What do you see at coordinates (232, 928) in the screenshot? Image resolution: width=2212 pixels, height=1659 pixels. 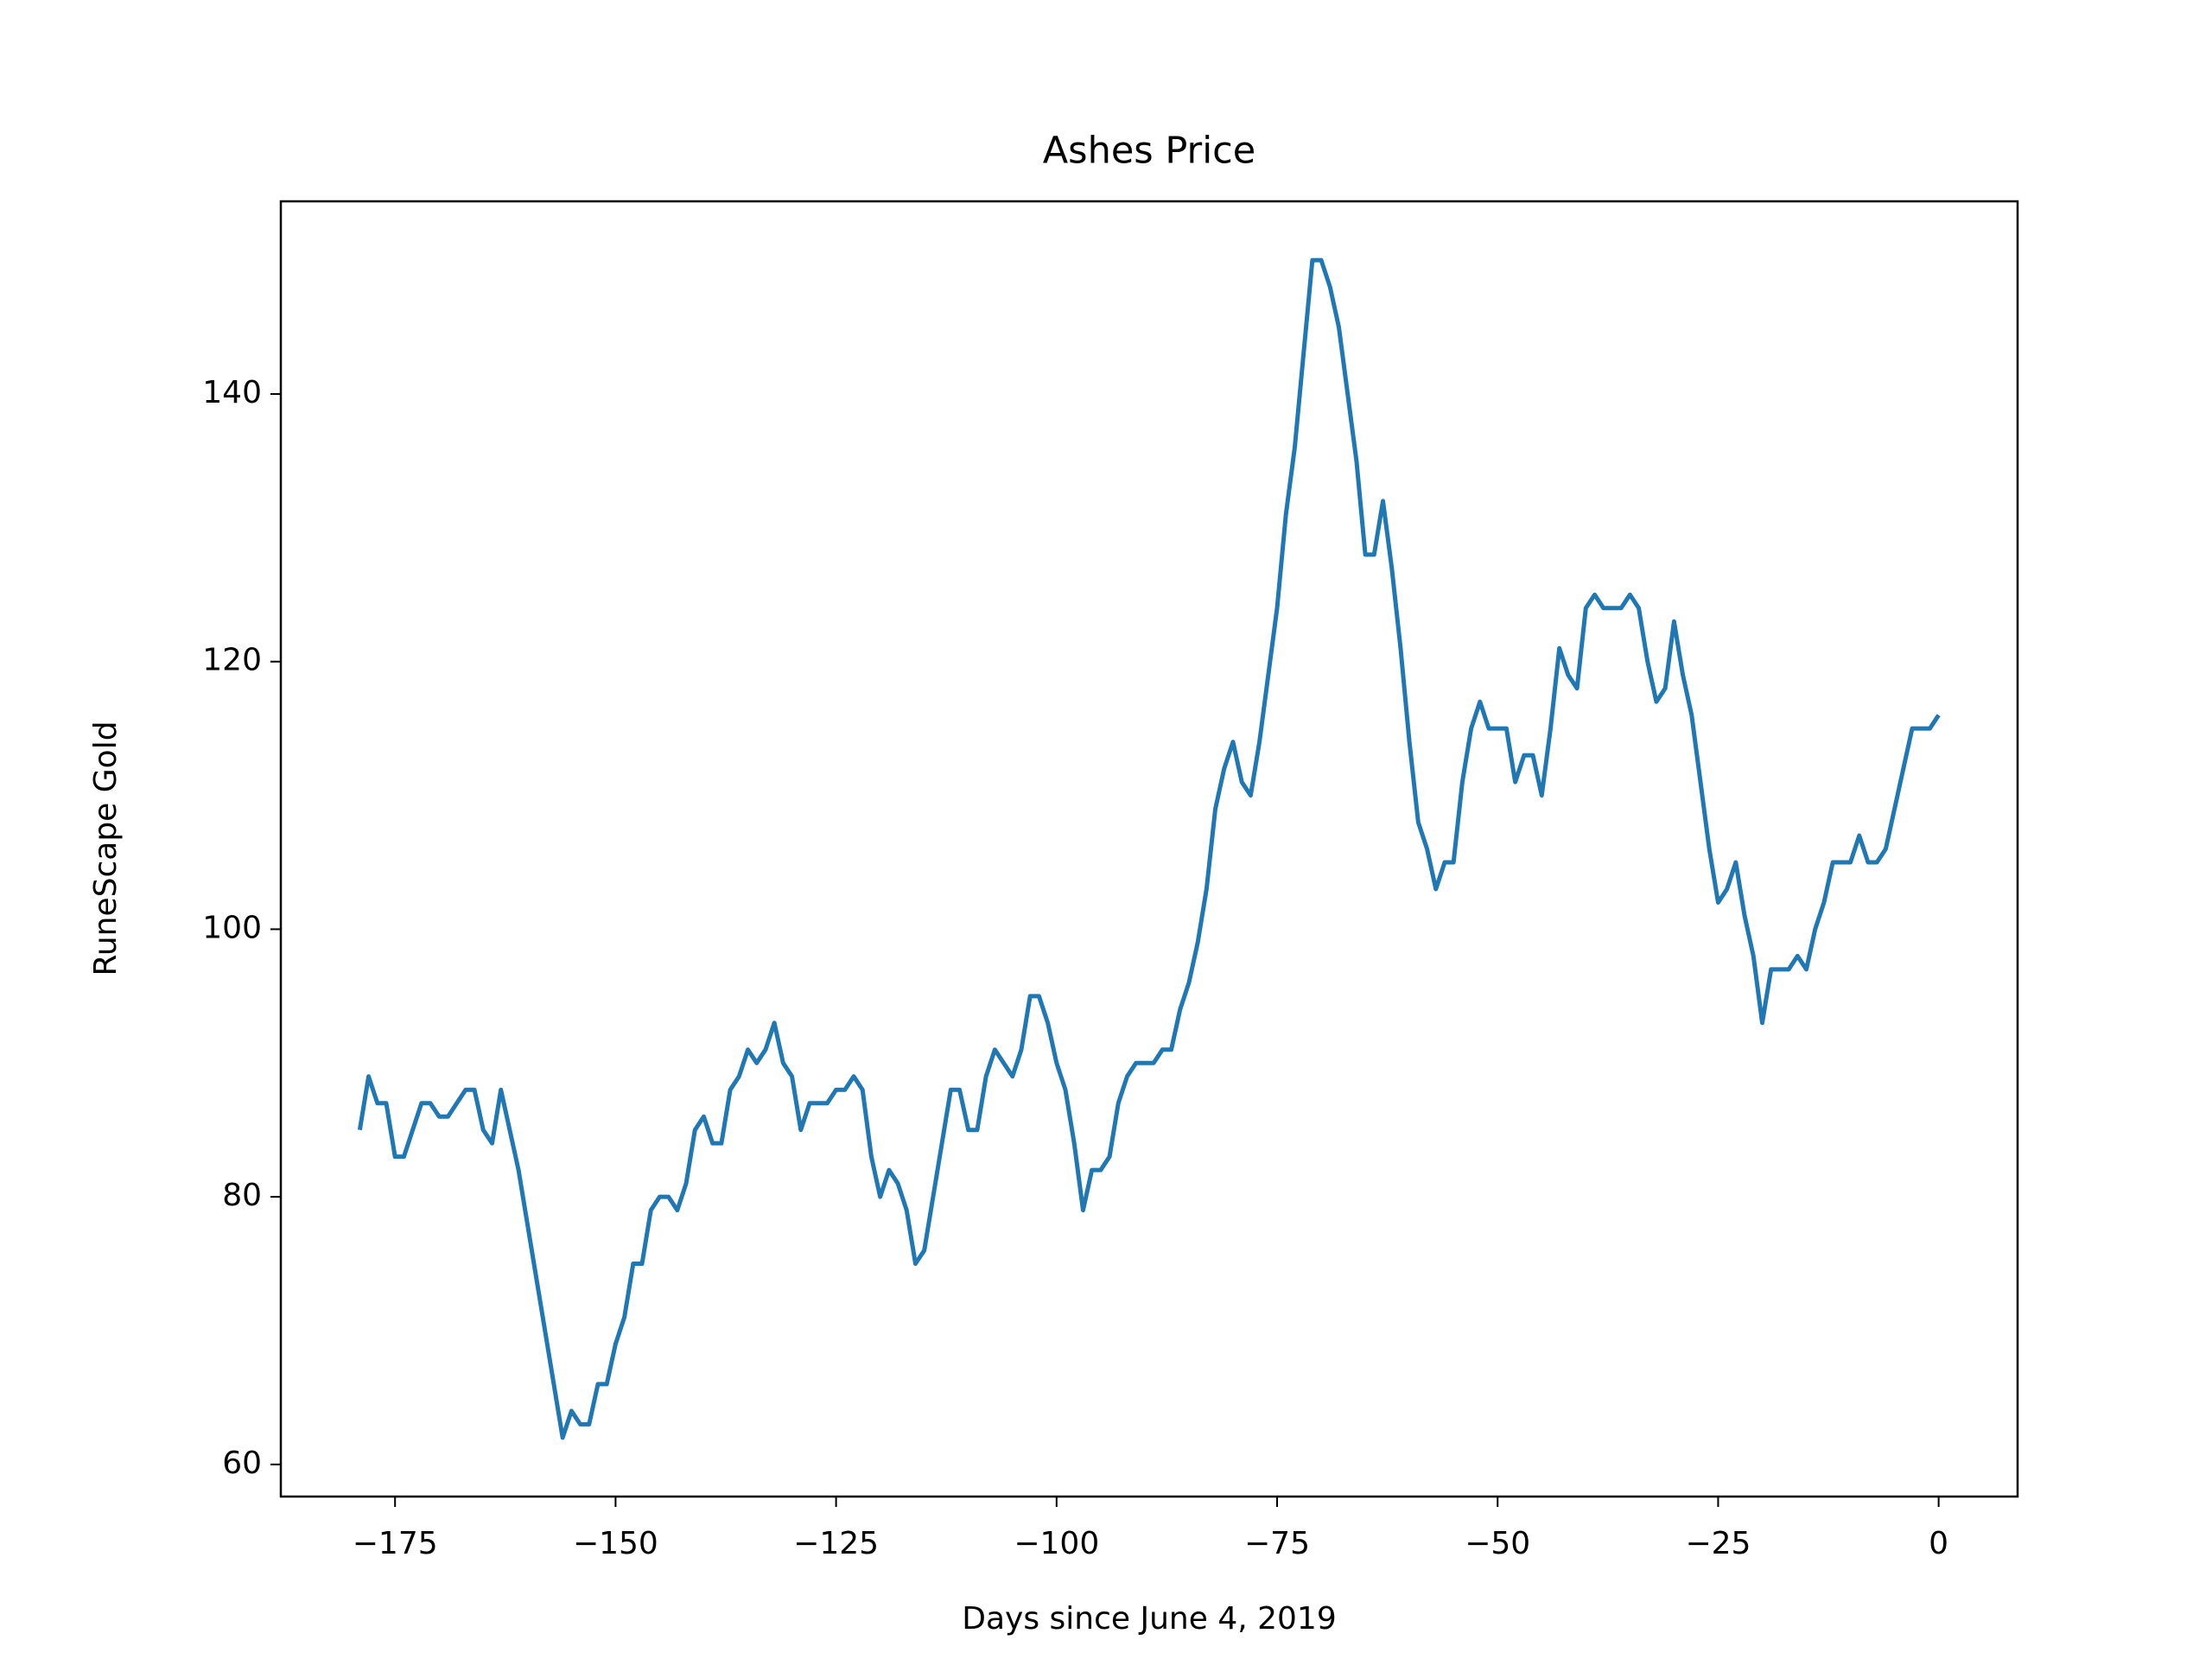 I see `y-tick-label: 100` at bounding box center [232, 928].